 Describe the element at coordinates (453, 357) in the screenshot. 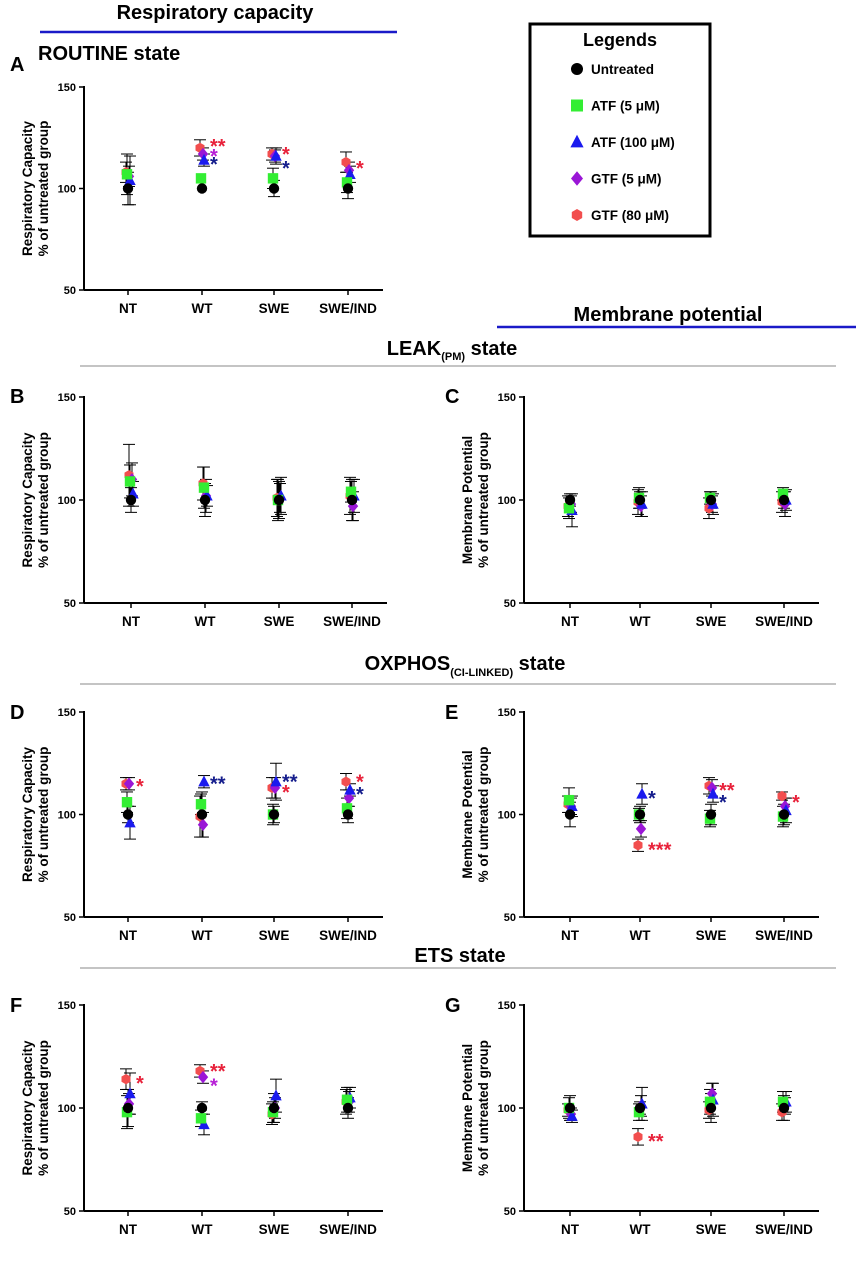

I see `leak-sub: (PM)` at that location.